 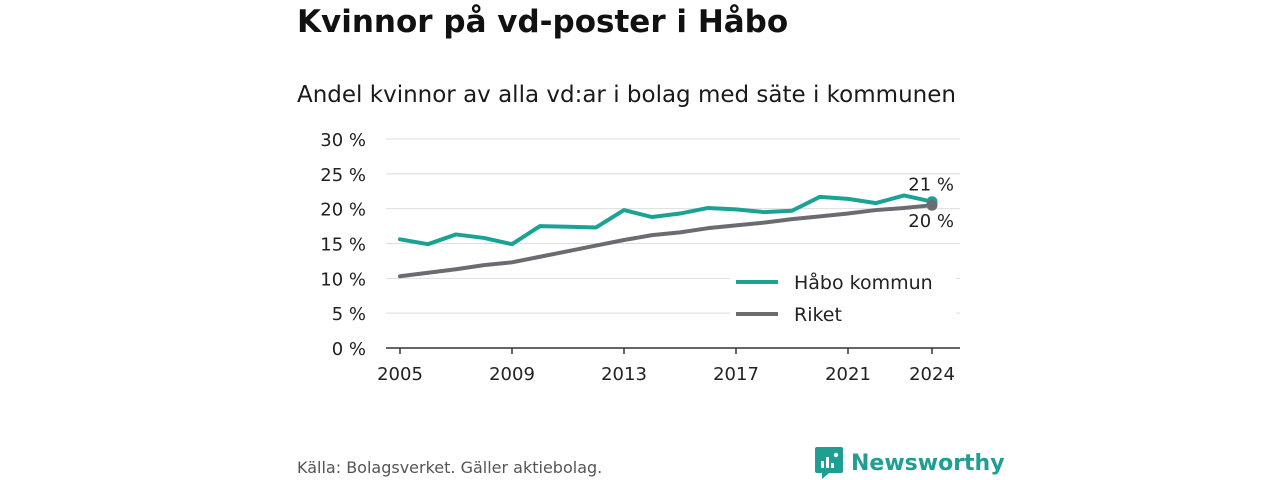 What do you see at coordinates (343, 175) in the screenshot?
I see `y-tick-label: 25 %` at bounding box center [343, 175].